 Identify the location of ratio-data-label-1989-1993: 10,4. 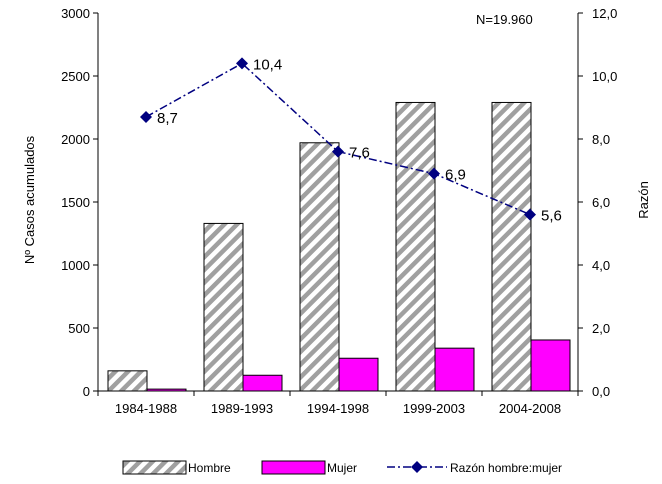
(267, 64).